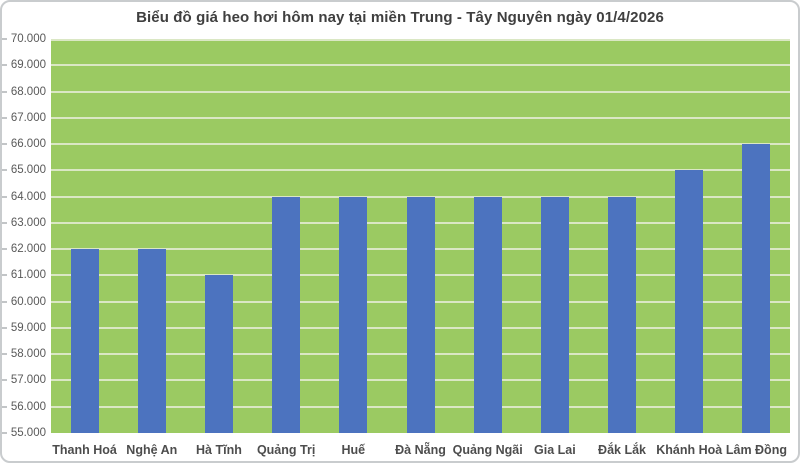 This screenshot has height=463, width=800. I want to click on y-tick-label: 62.000, so click(28, 249).